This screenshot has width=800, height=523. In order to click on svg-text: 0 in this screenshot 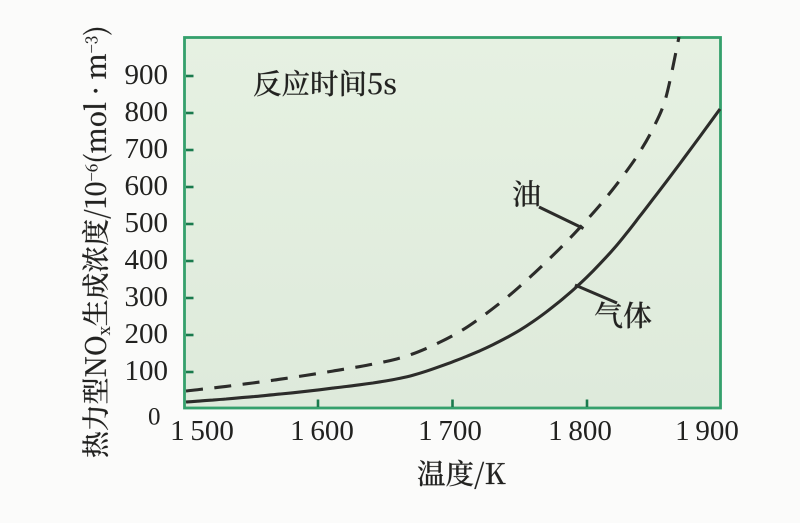, I will do `click(154, 417)`.